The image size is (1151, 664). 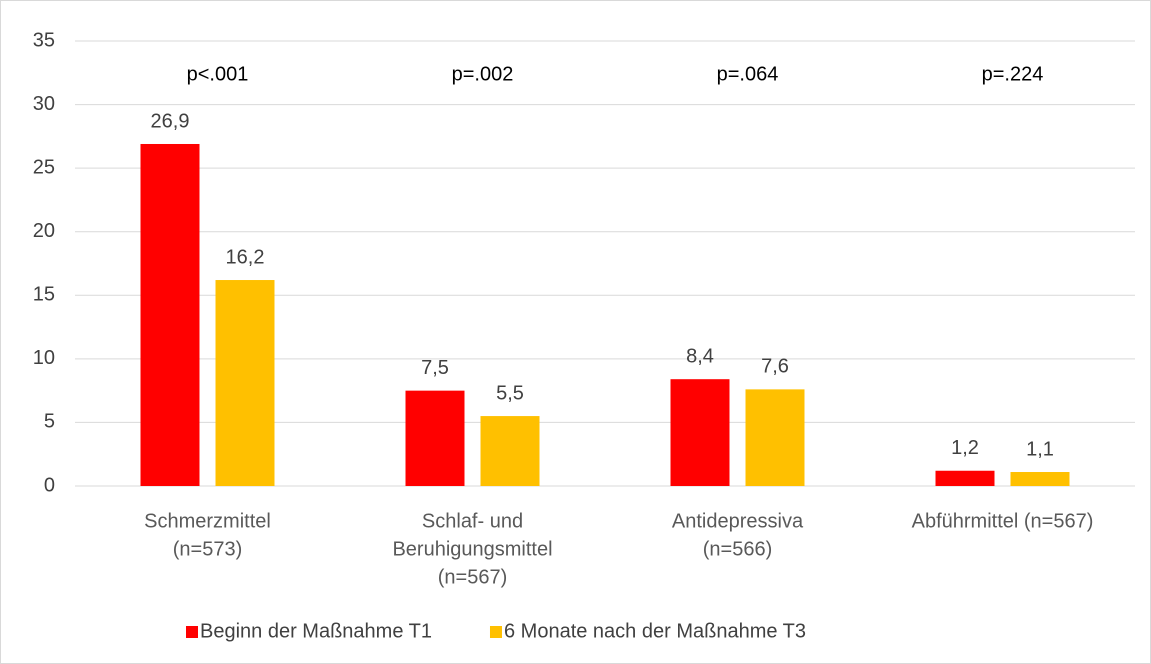 I want to click on legend-label: Beginn der Maßnahme T1, so click(x=316, y=631).